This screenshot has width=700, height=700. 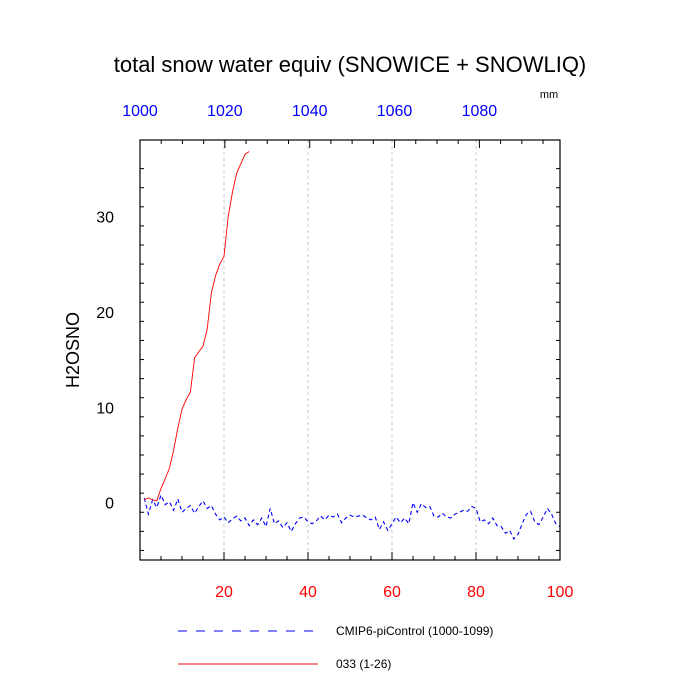 What do you see at coordinates (224, 592) in the screenshot?
I see `x-tick-label-20: 20` at bounding box center [224, 592].